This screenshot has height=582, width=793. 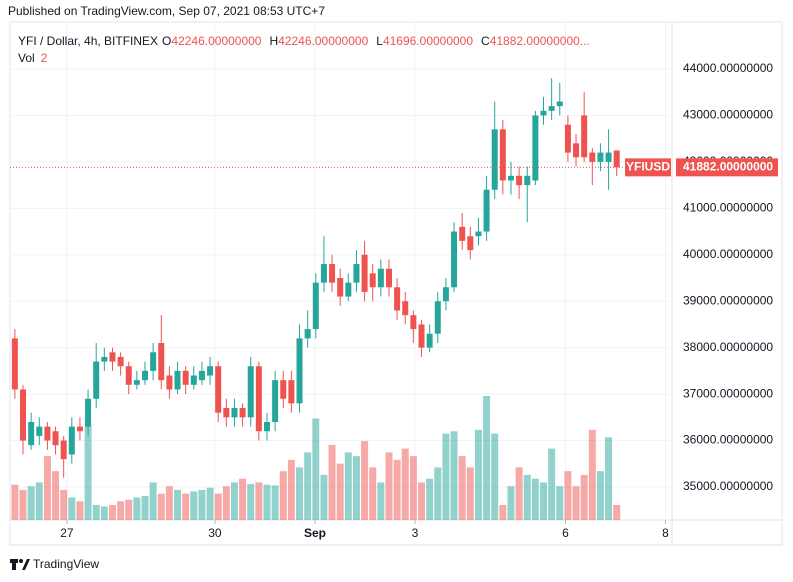 What do you see at coordinates (728, 486) in the screenshot?
I see `y-tick-label: 35000.00000000` at bounding box center [728, 486].